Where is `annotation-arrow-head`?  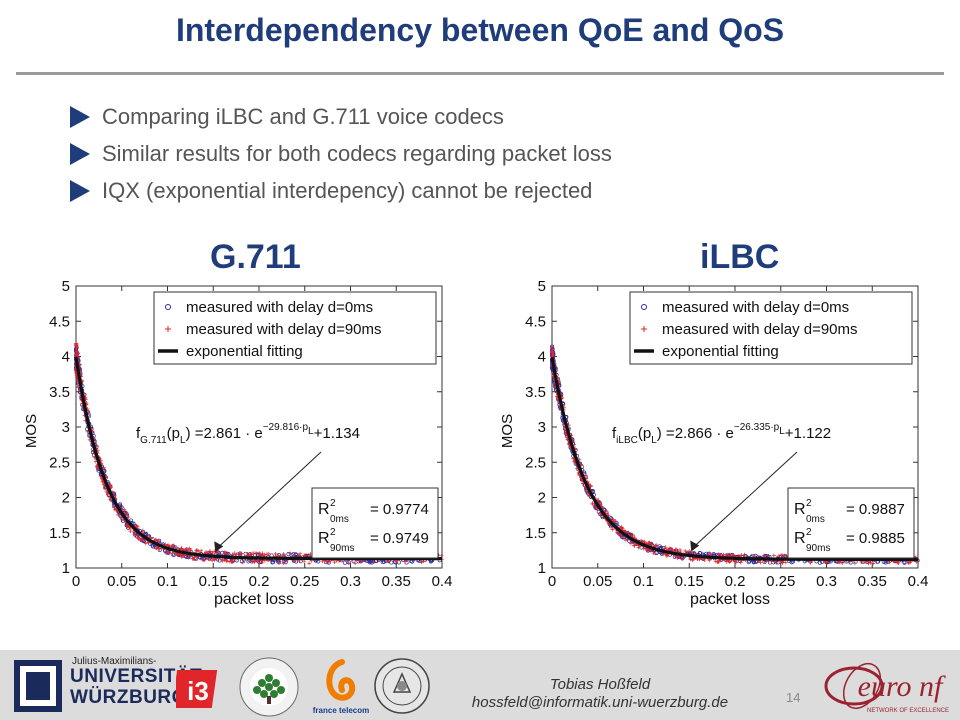
annotation-arrow-head is located at coordinates (219, 547).